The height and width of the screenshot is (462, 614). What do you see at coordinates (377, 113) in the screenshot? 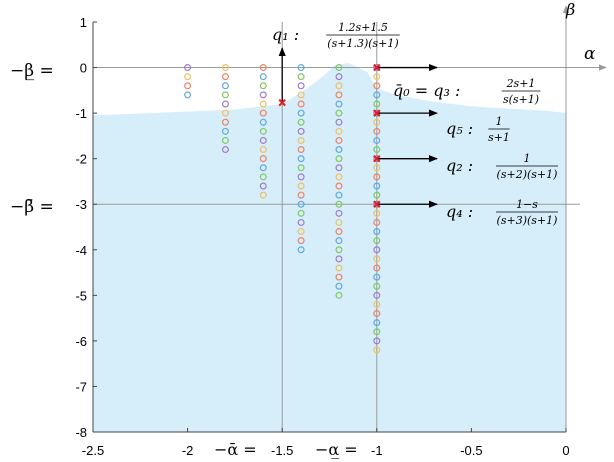
I see `q5-point` at bounding box center [377, 113].